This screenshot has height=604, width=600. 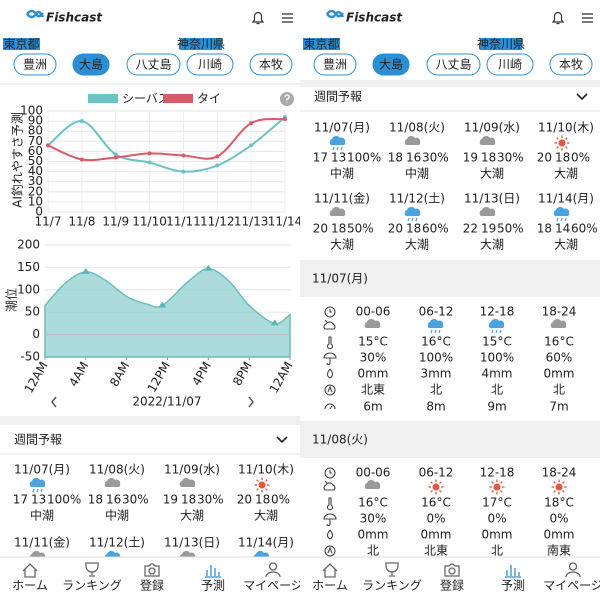 I want to click on x-tick-label: 11/11, so click(x=183, y=222).